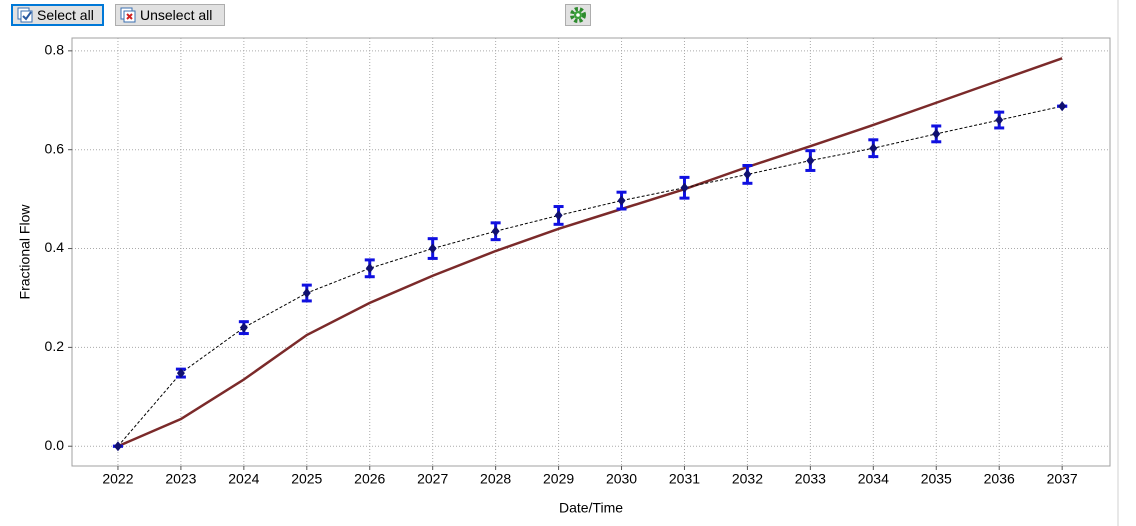  Describe the element at coordinates (873, 479) in the screenshot. I see `x-tick-label: 2034` at that location.